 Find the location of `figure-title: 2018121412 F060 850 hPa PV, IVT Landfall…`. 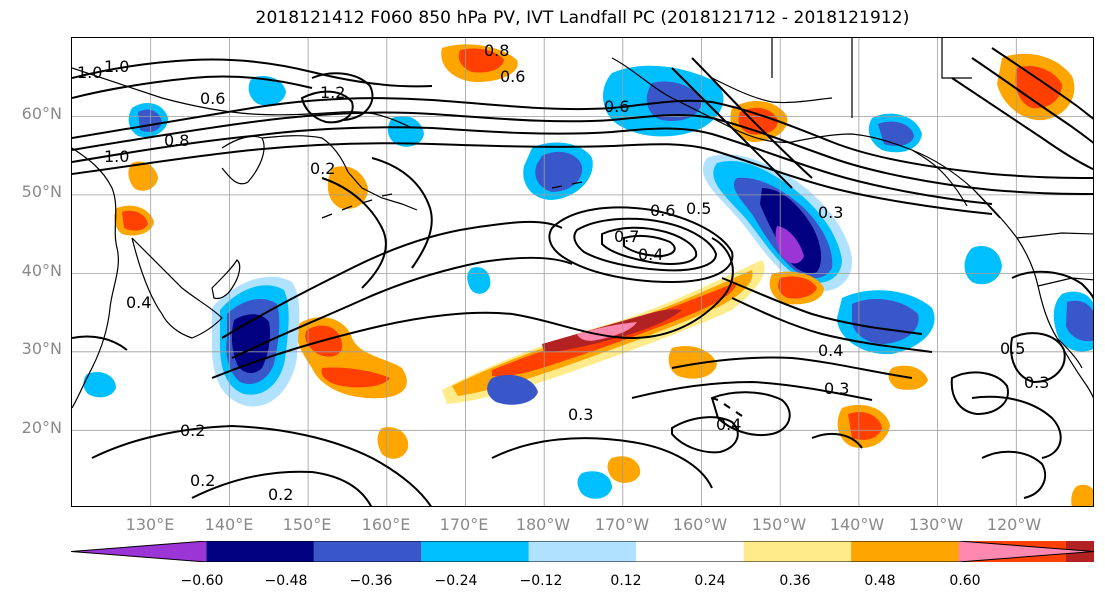

figure-title: 2018121412 F060 850 hPa PV, IVT Landfall… is located at coordinates (582, 18).